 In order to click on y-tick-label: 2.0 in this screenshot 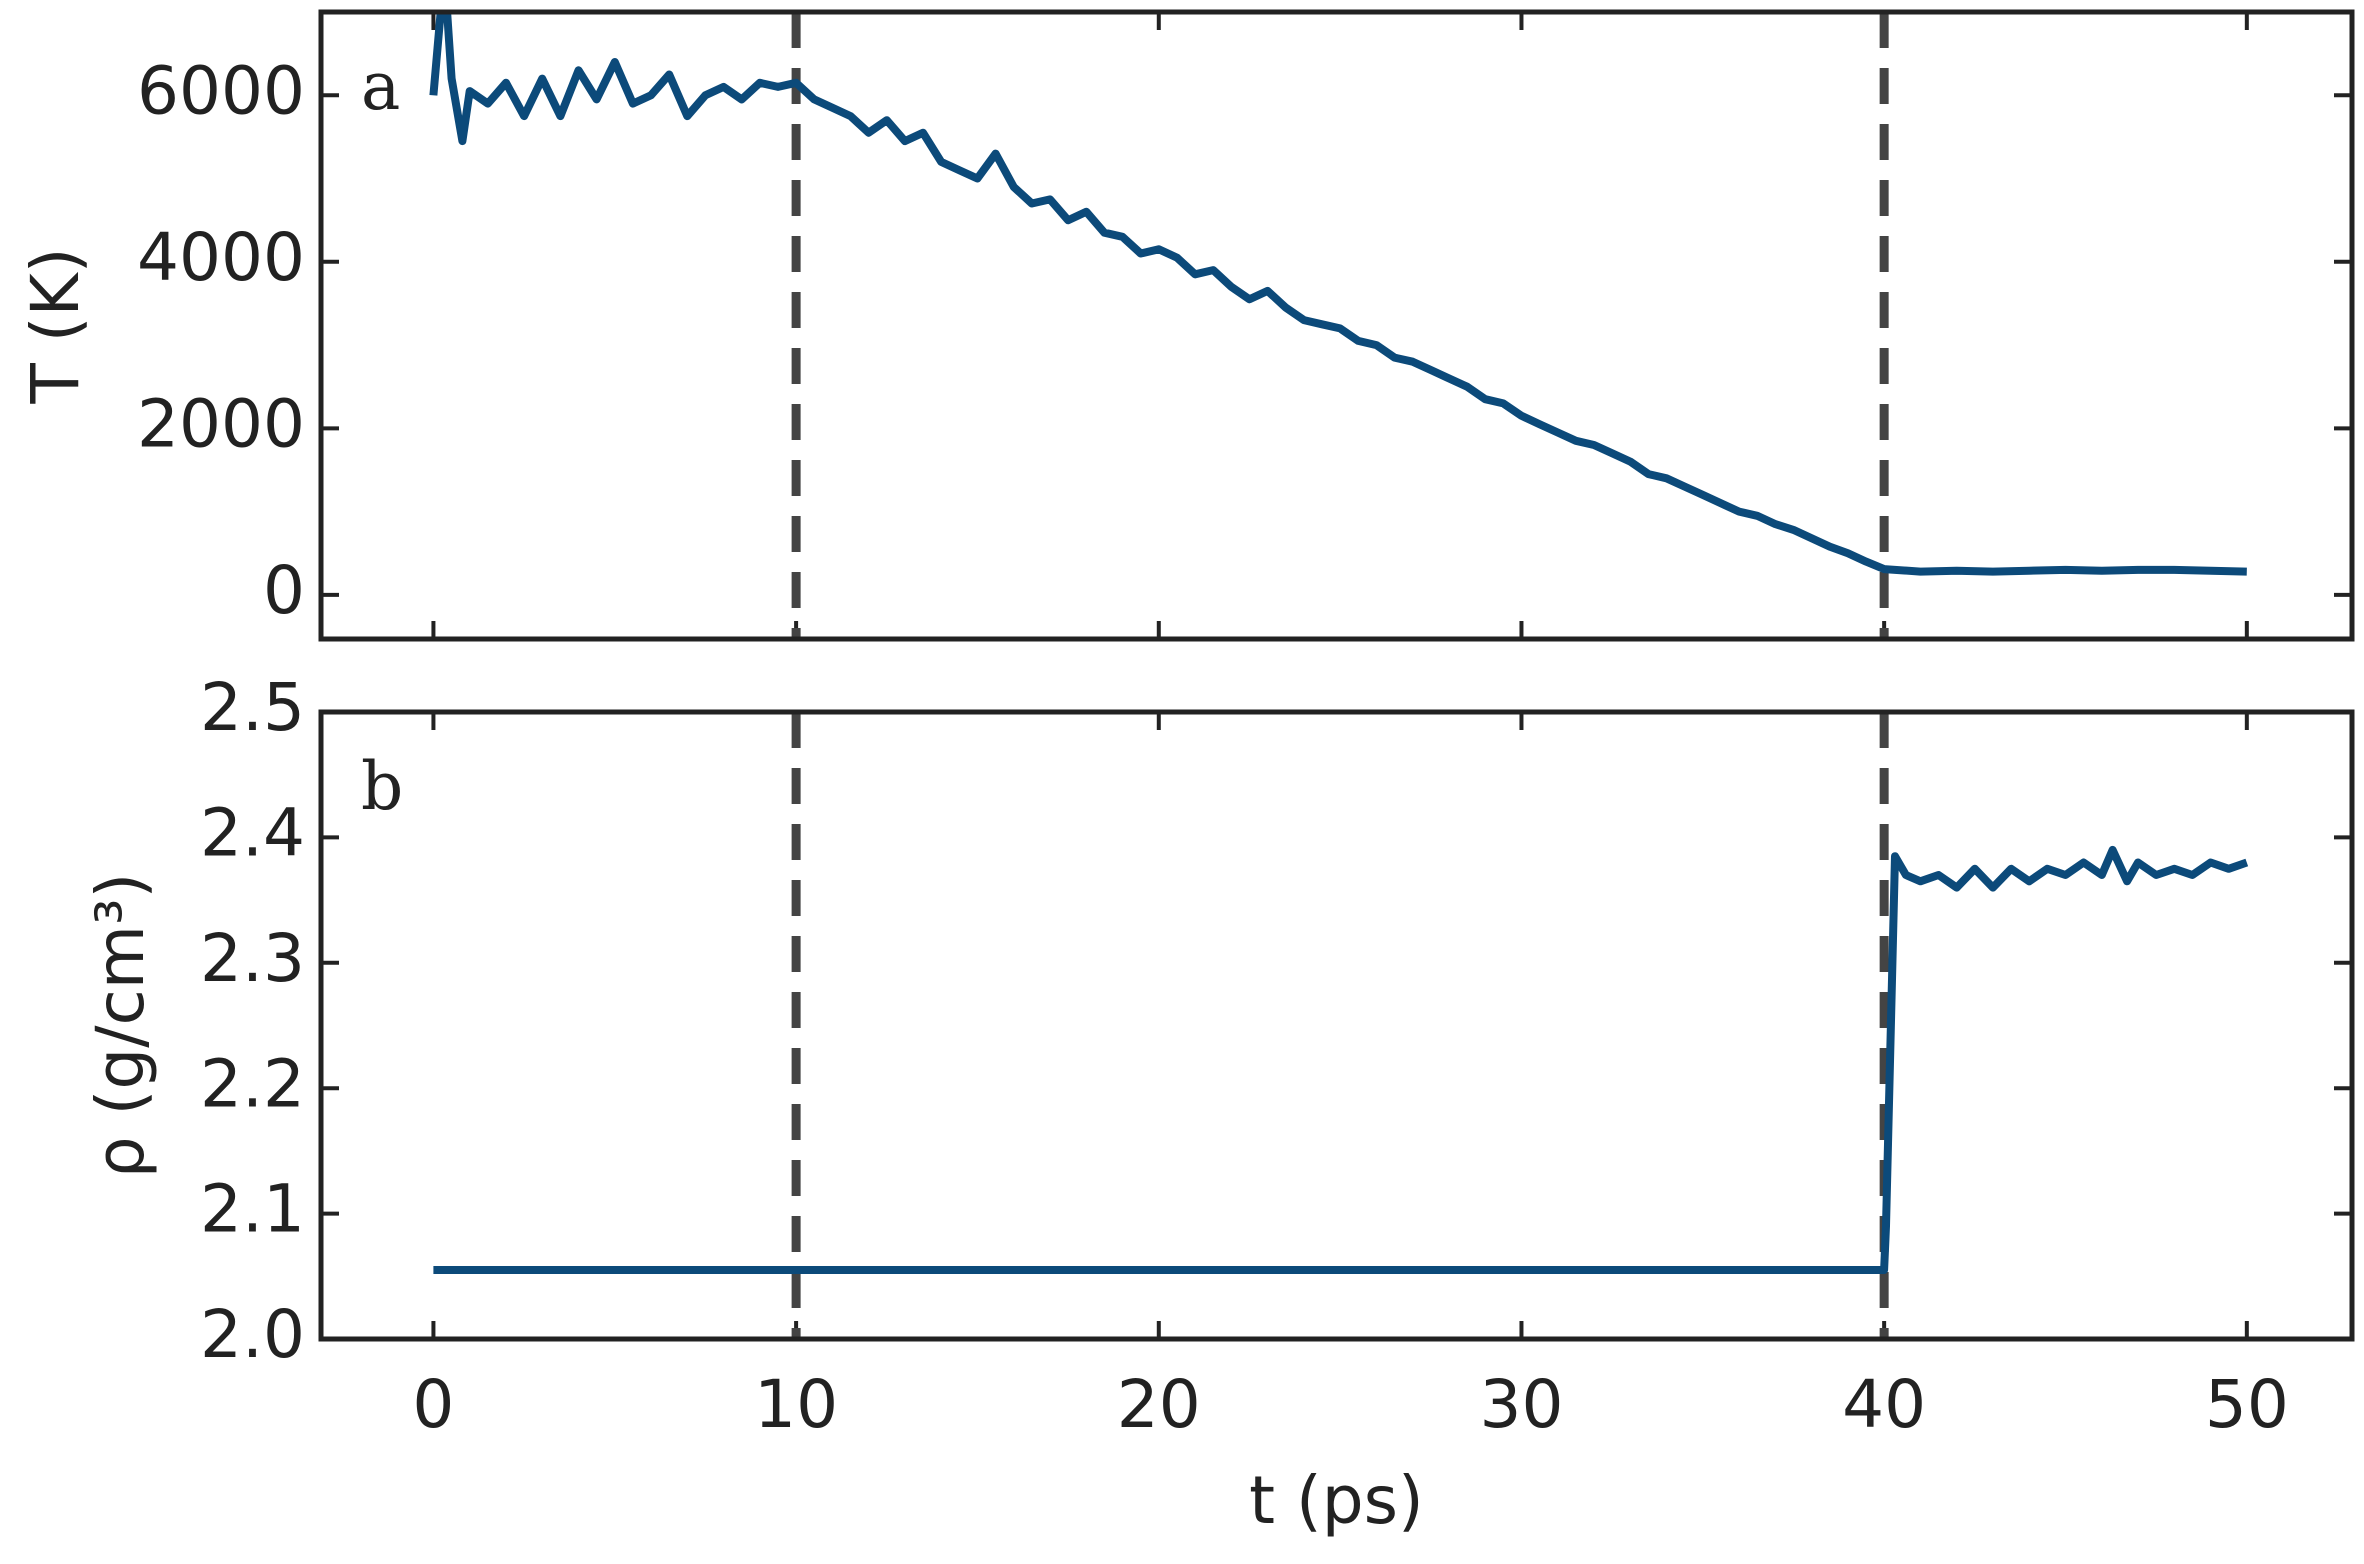, I will do `click(252, 1334)`.